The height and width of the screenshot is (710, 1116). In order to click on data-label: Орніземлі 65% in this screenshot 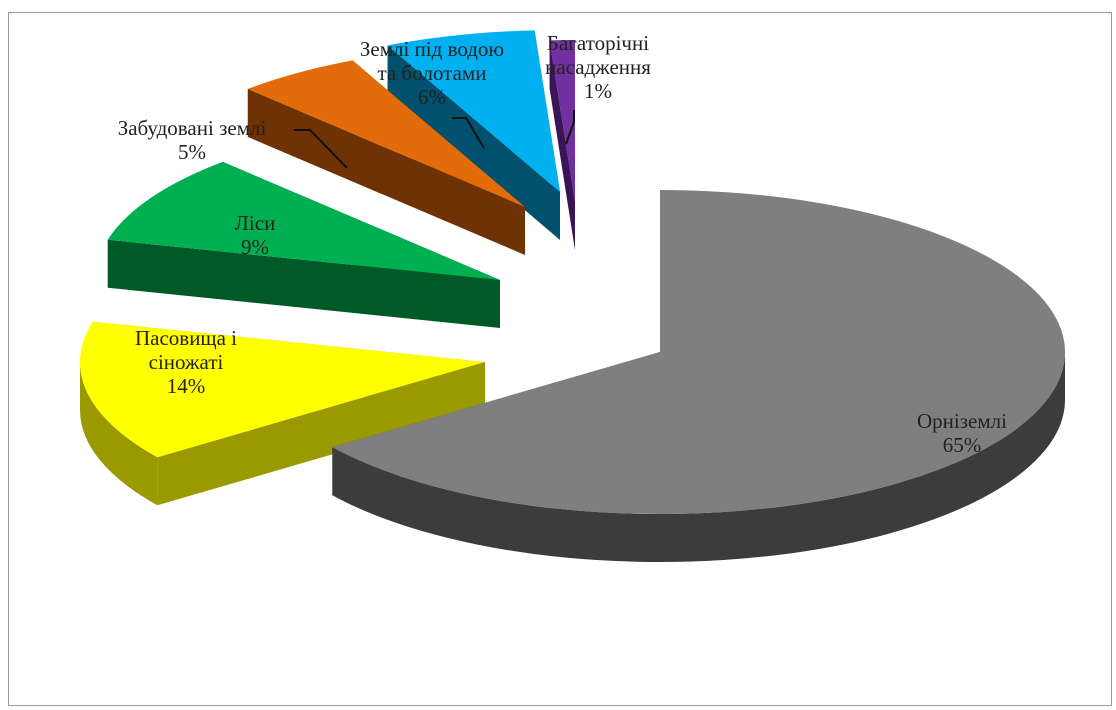, I will do `click(962, 433)`.